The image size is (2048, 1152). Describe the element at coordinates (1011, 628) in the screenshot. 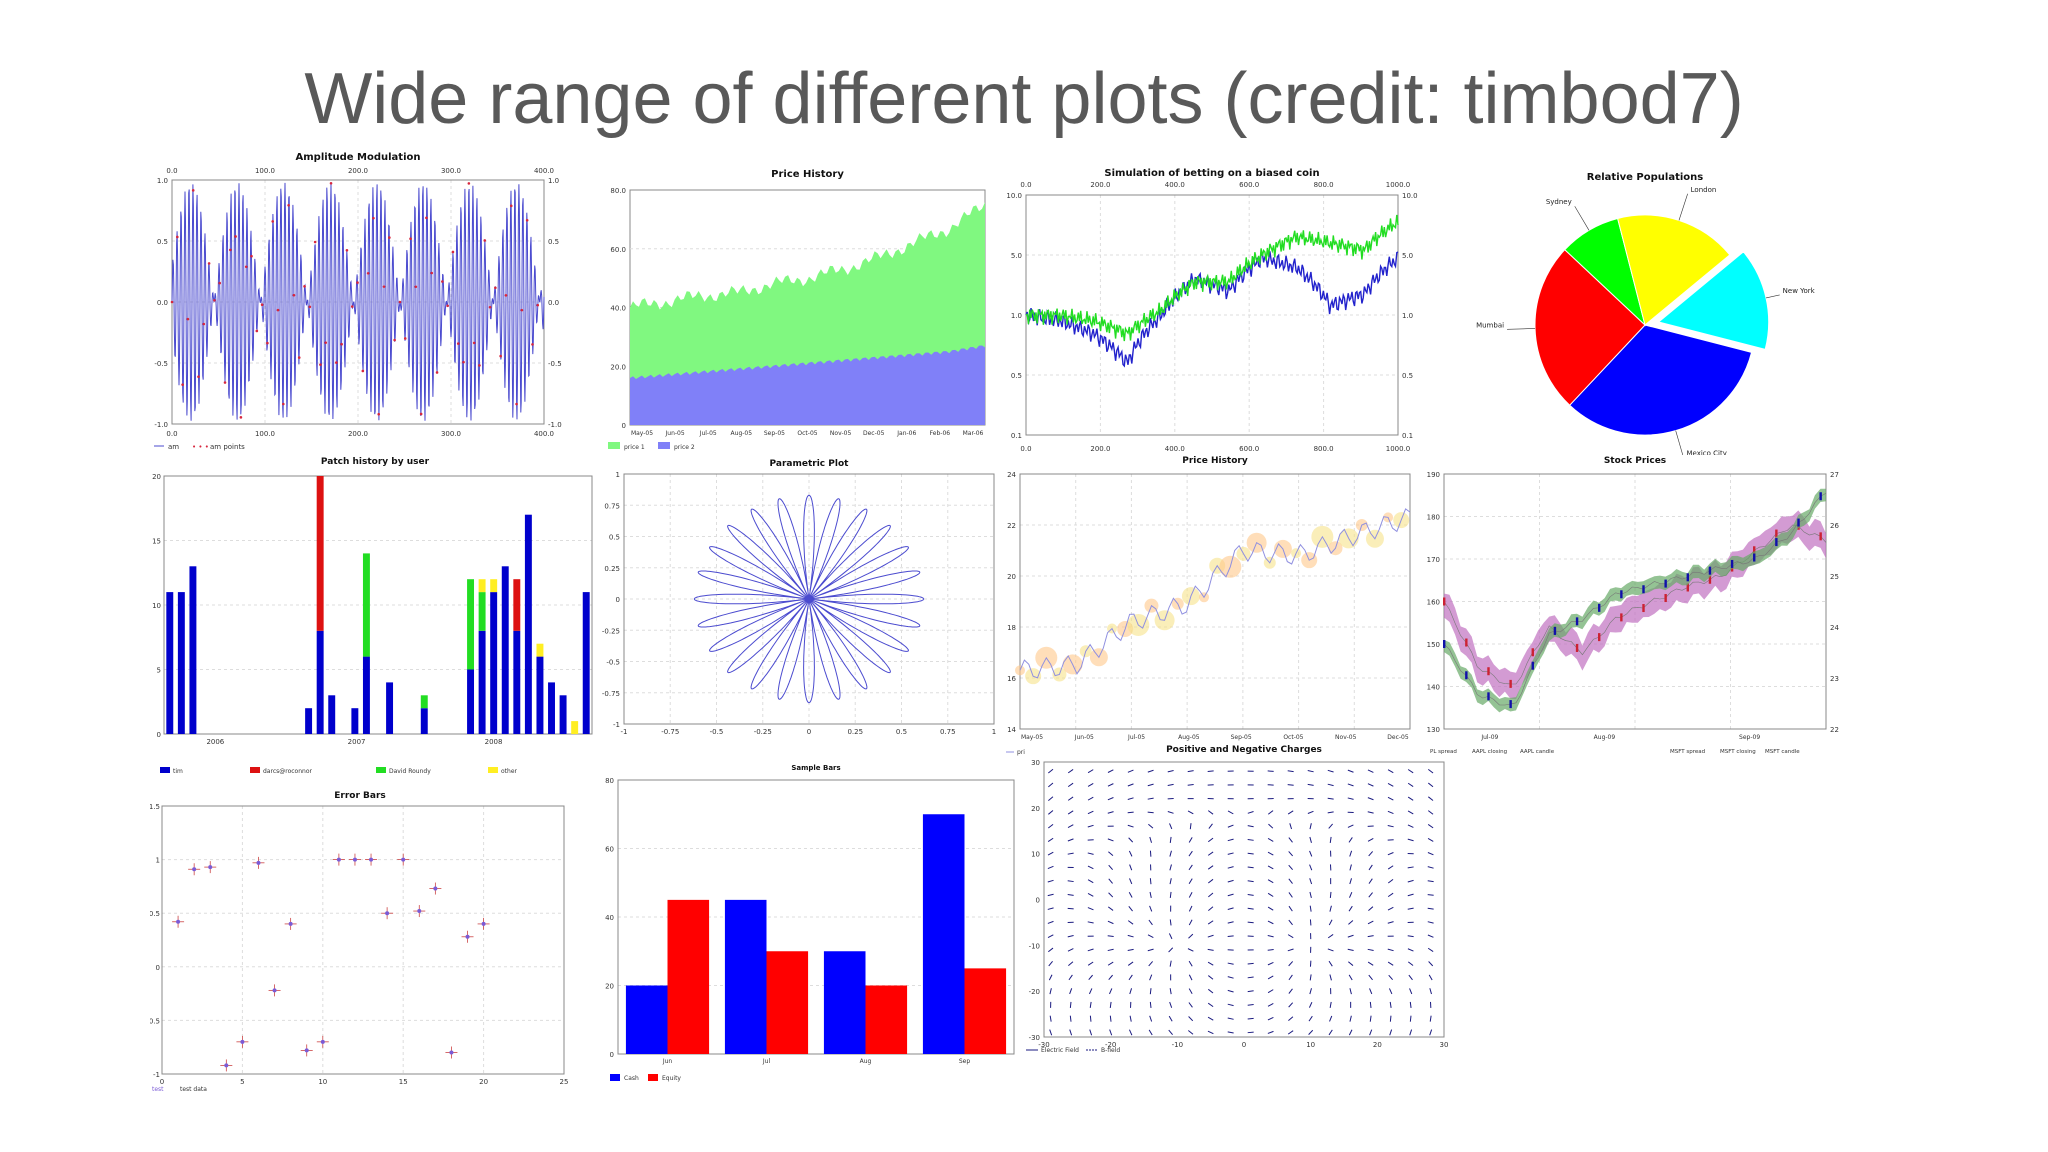

I see `y-tick-label: 18` at that location.